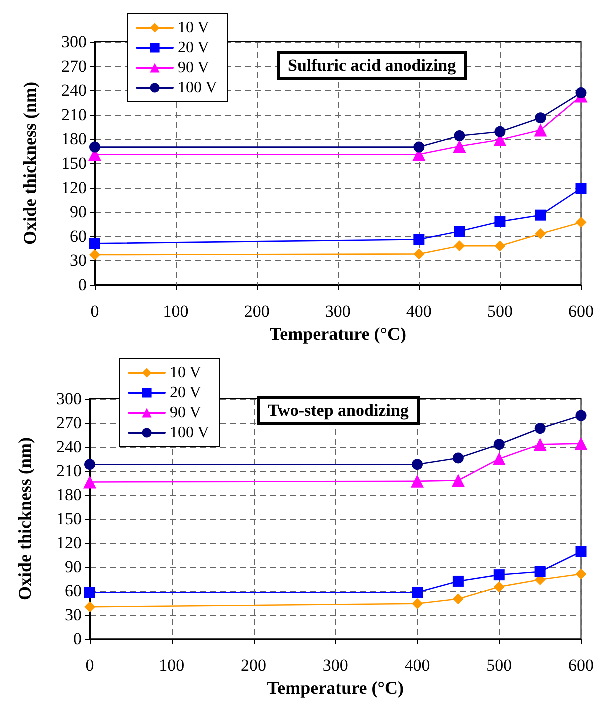  What do you see at coordinates (95, 311) in the screenshot?
I see `x-tick-label: 0` at bounding box center [95, 311].